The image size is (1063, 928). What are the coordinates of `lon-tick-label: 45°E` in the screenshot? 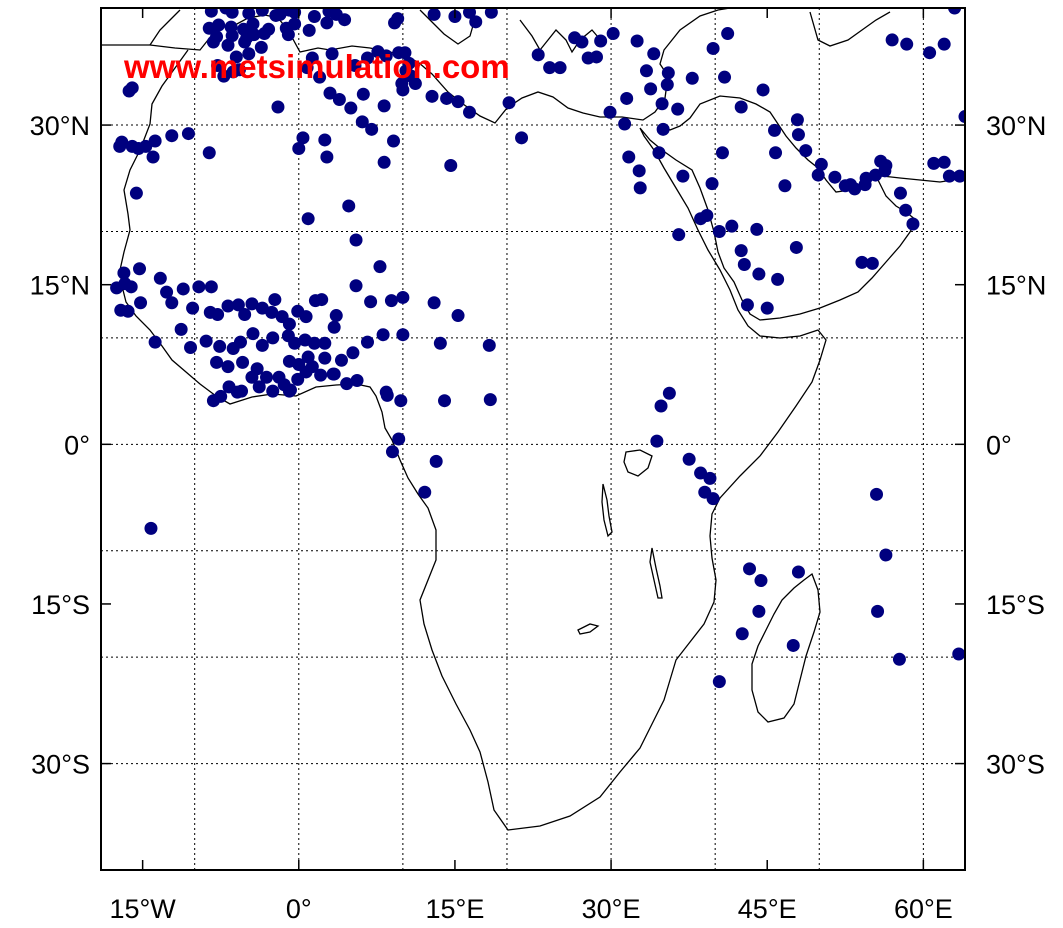 It's located at (767, 909).